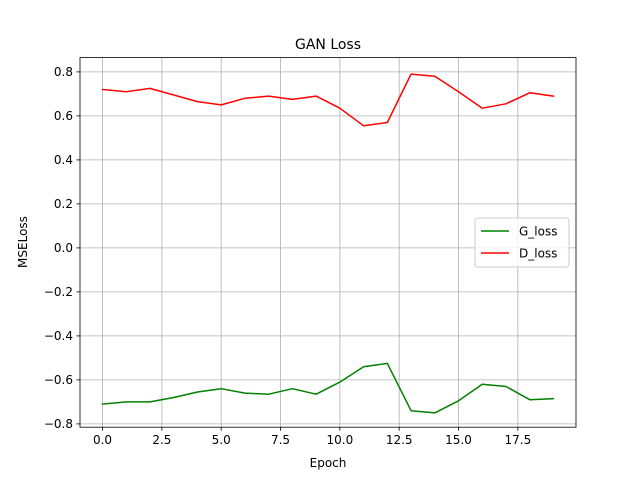 This screenshot has height=480, width=640. Describe the element at coordinates (102, 440) in the screenshot. I see `x-tick-label: 0.0` at that location.